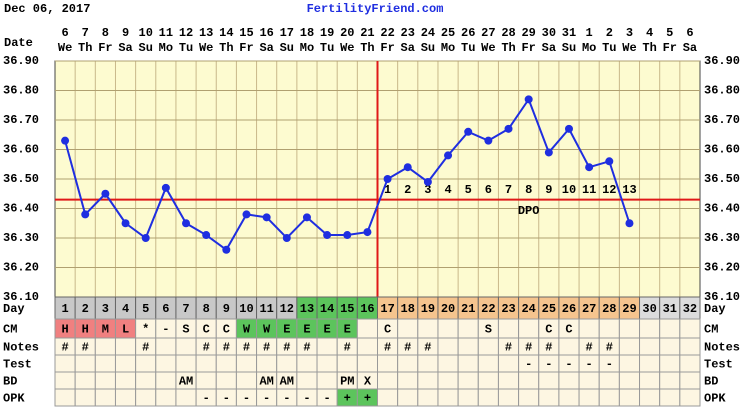  What do you see at coordinates (569, 33) in the screenshot?
I see `date: 31` at bounding box center [569, 33].